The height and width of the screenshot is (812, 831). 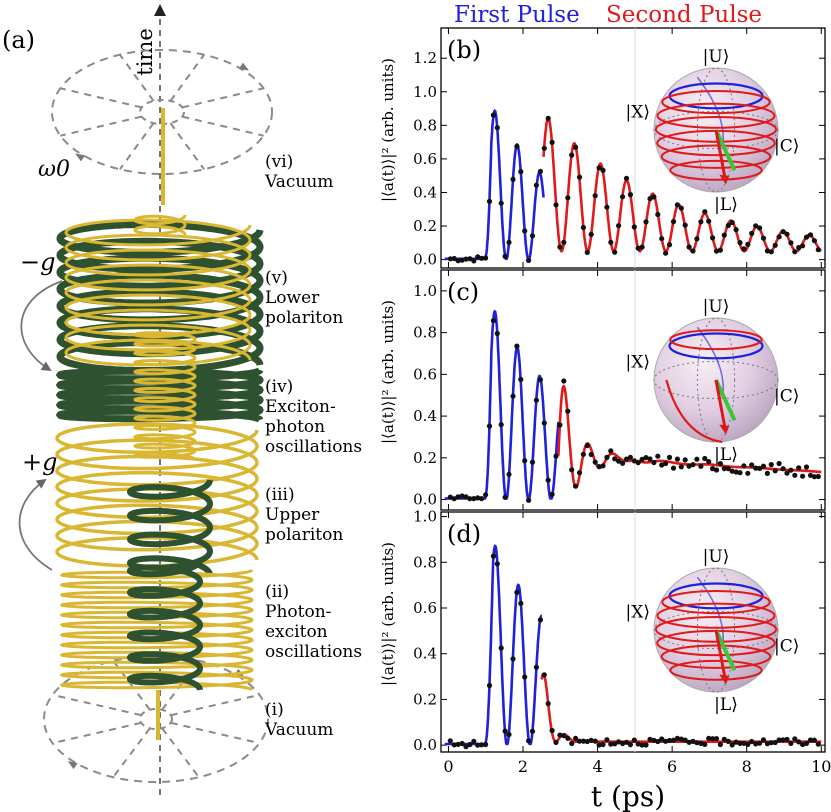 I want to click on x-tick-label: 6, so click(x=672, y=766).